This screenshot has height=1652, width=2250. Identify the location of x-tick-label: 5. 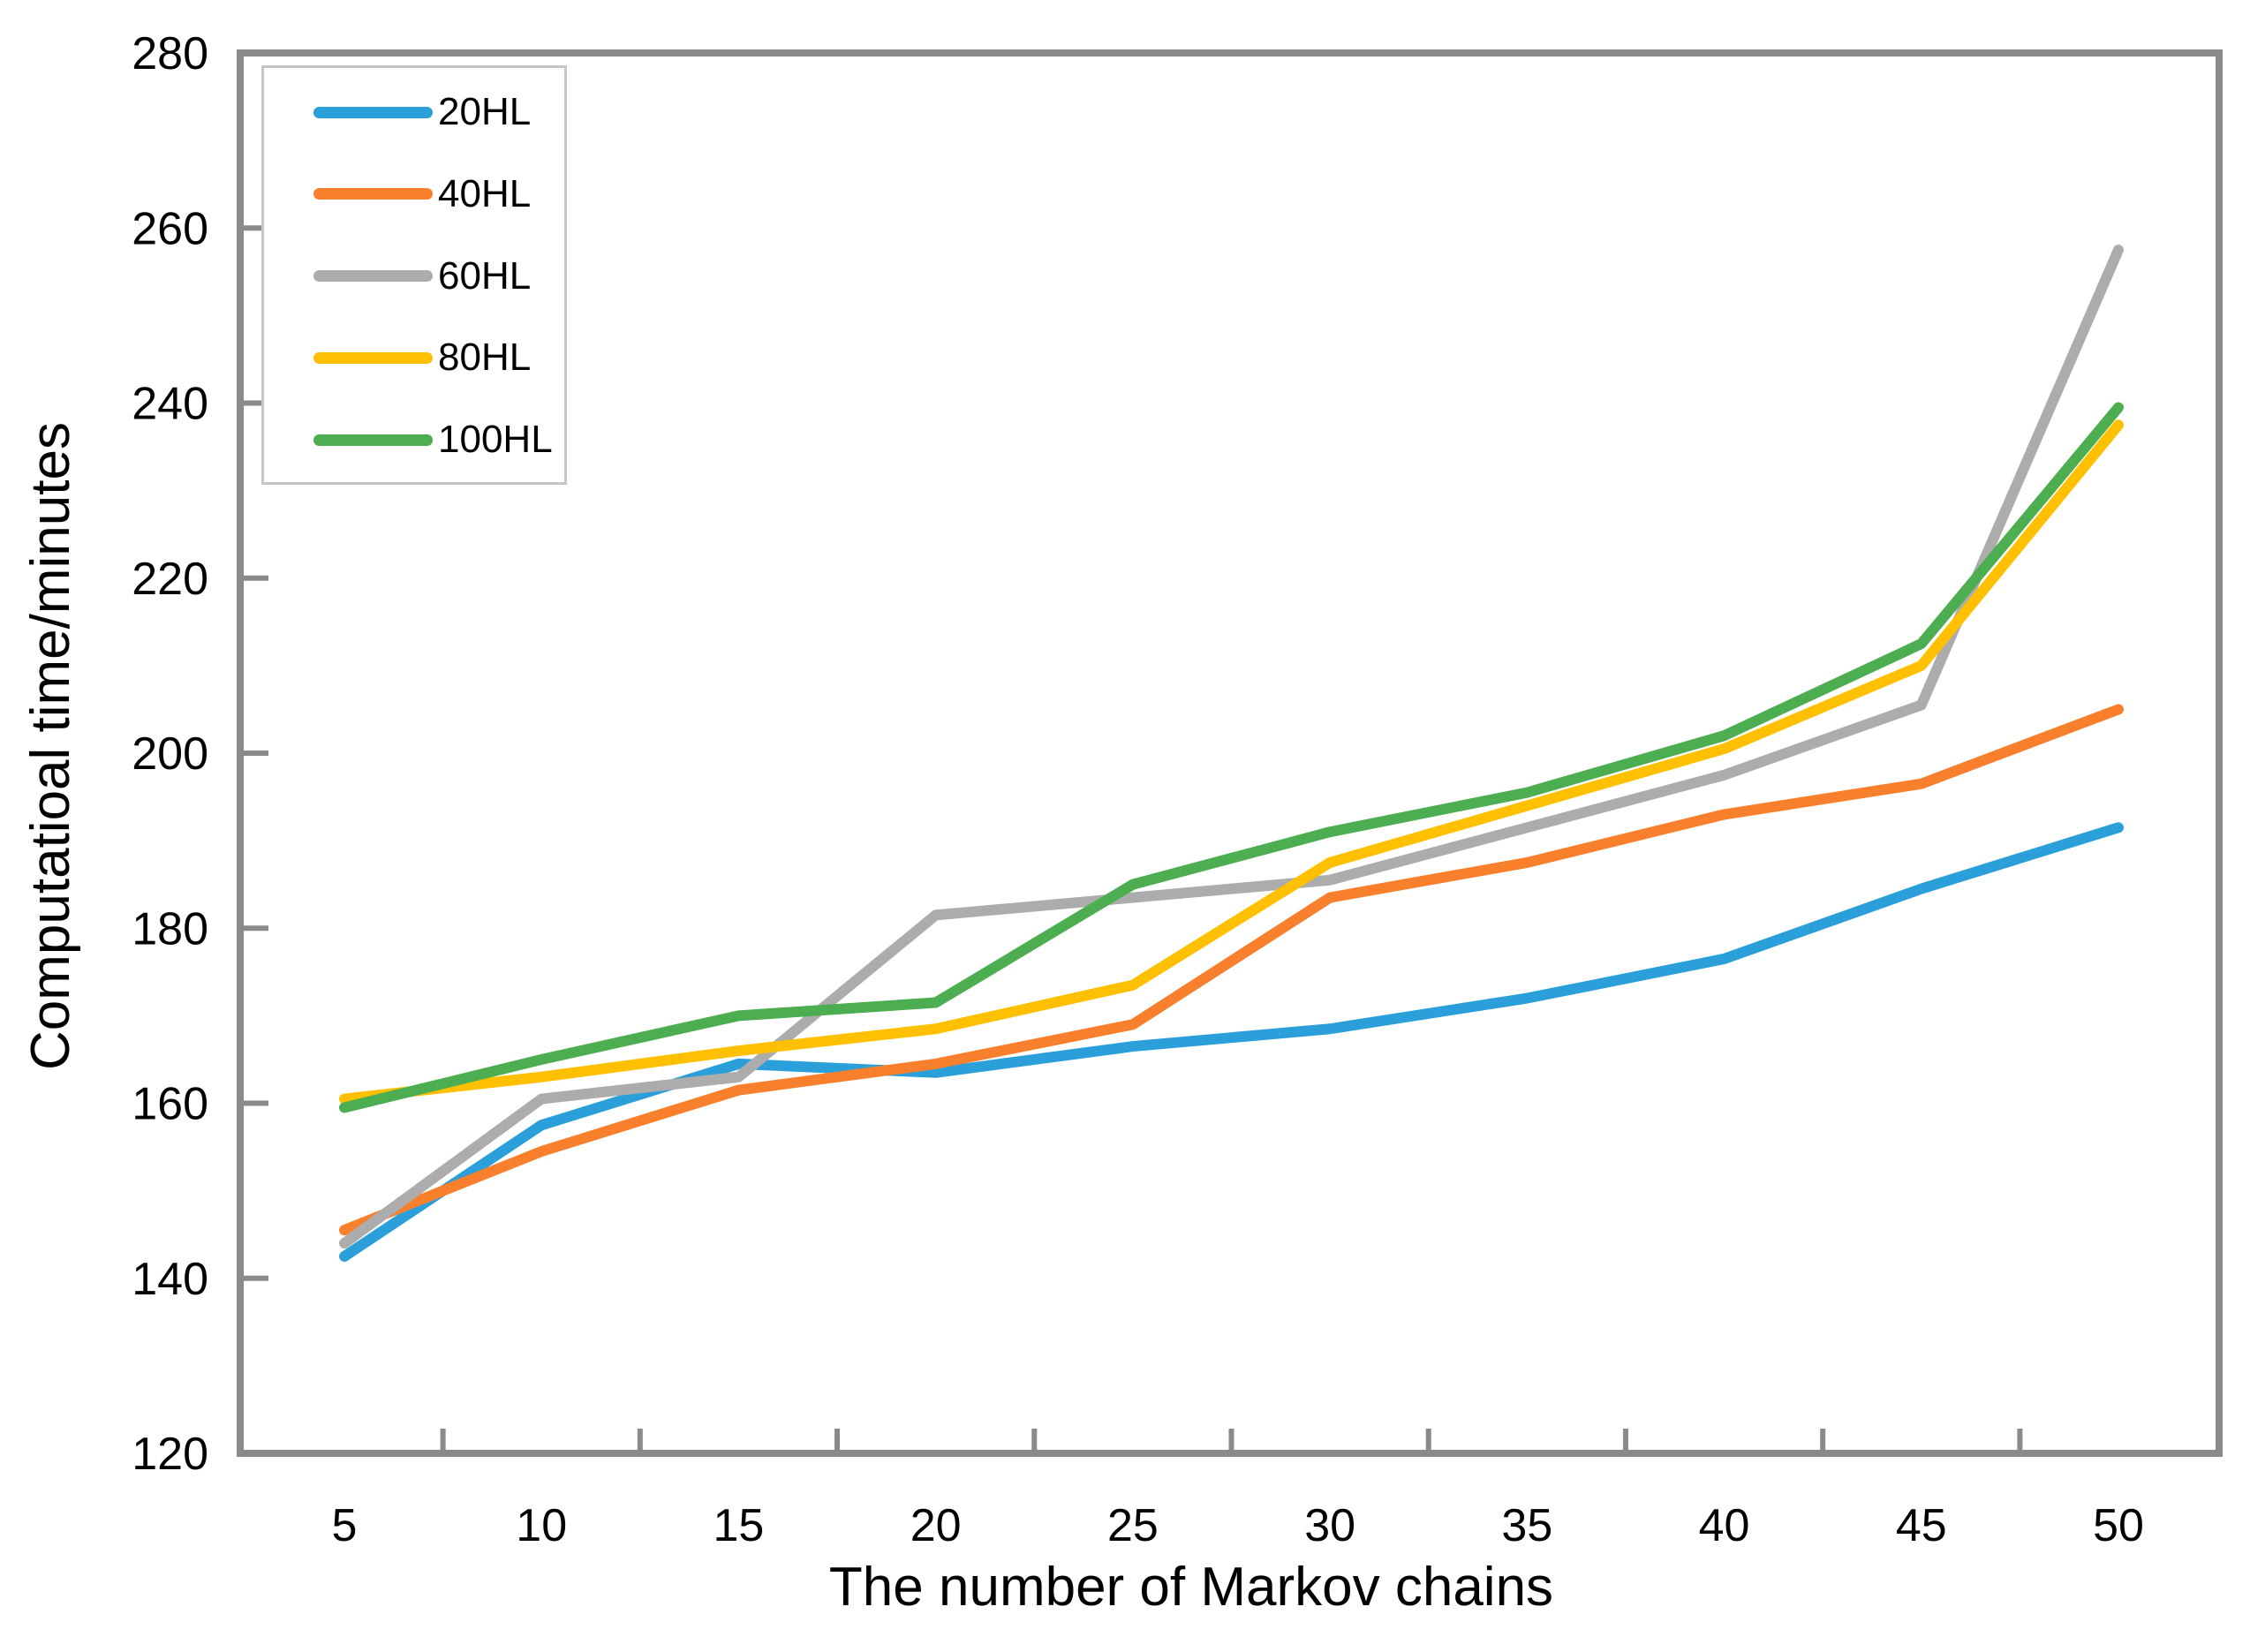
(345, 1525).